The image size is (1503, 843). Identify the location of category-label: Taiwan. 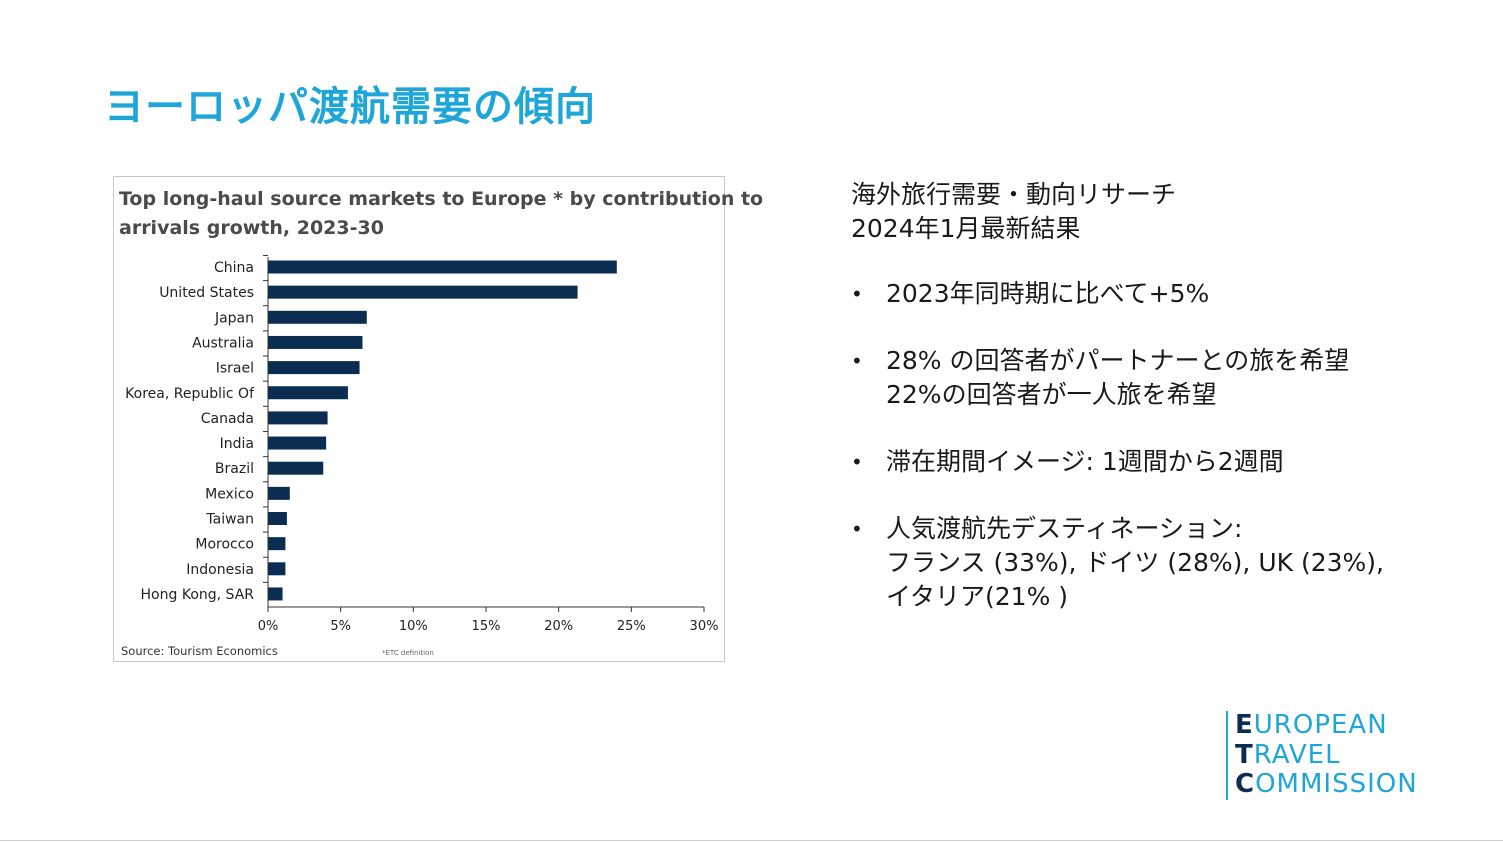
(229, 520).